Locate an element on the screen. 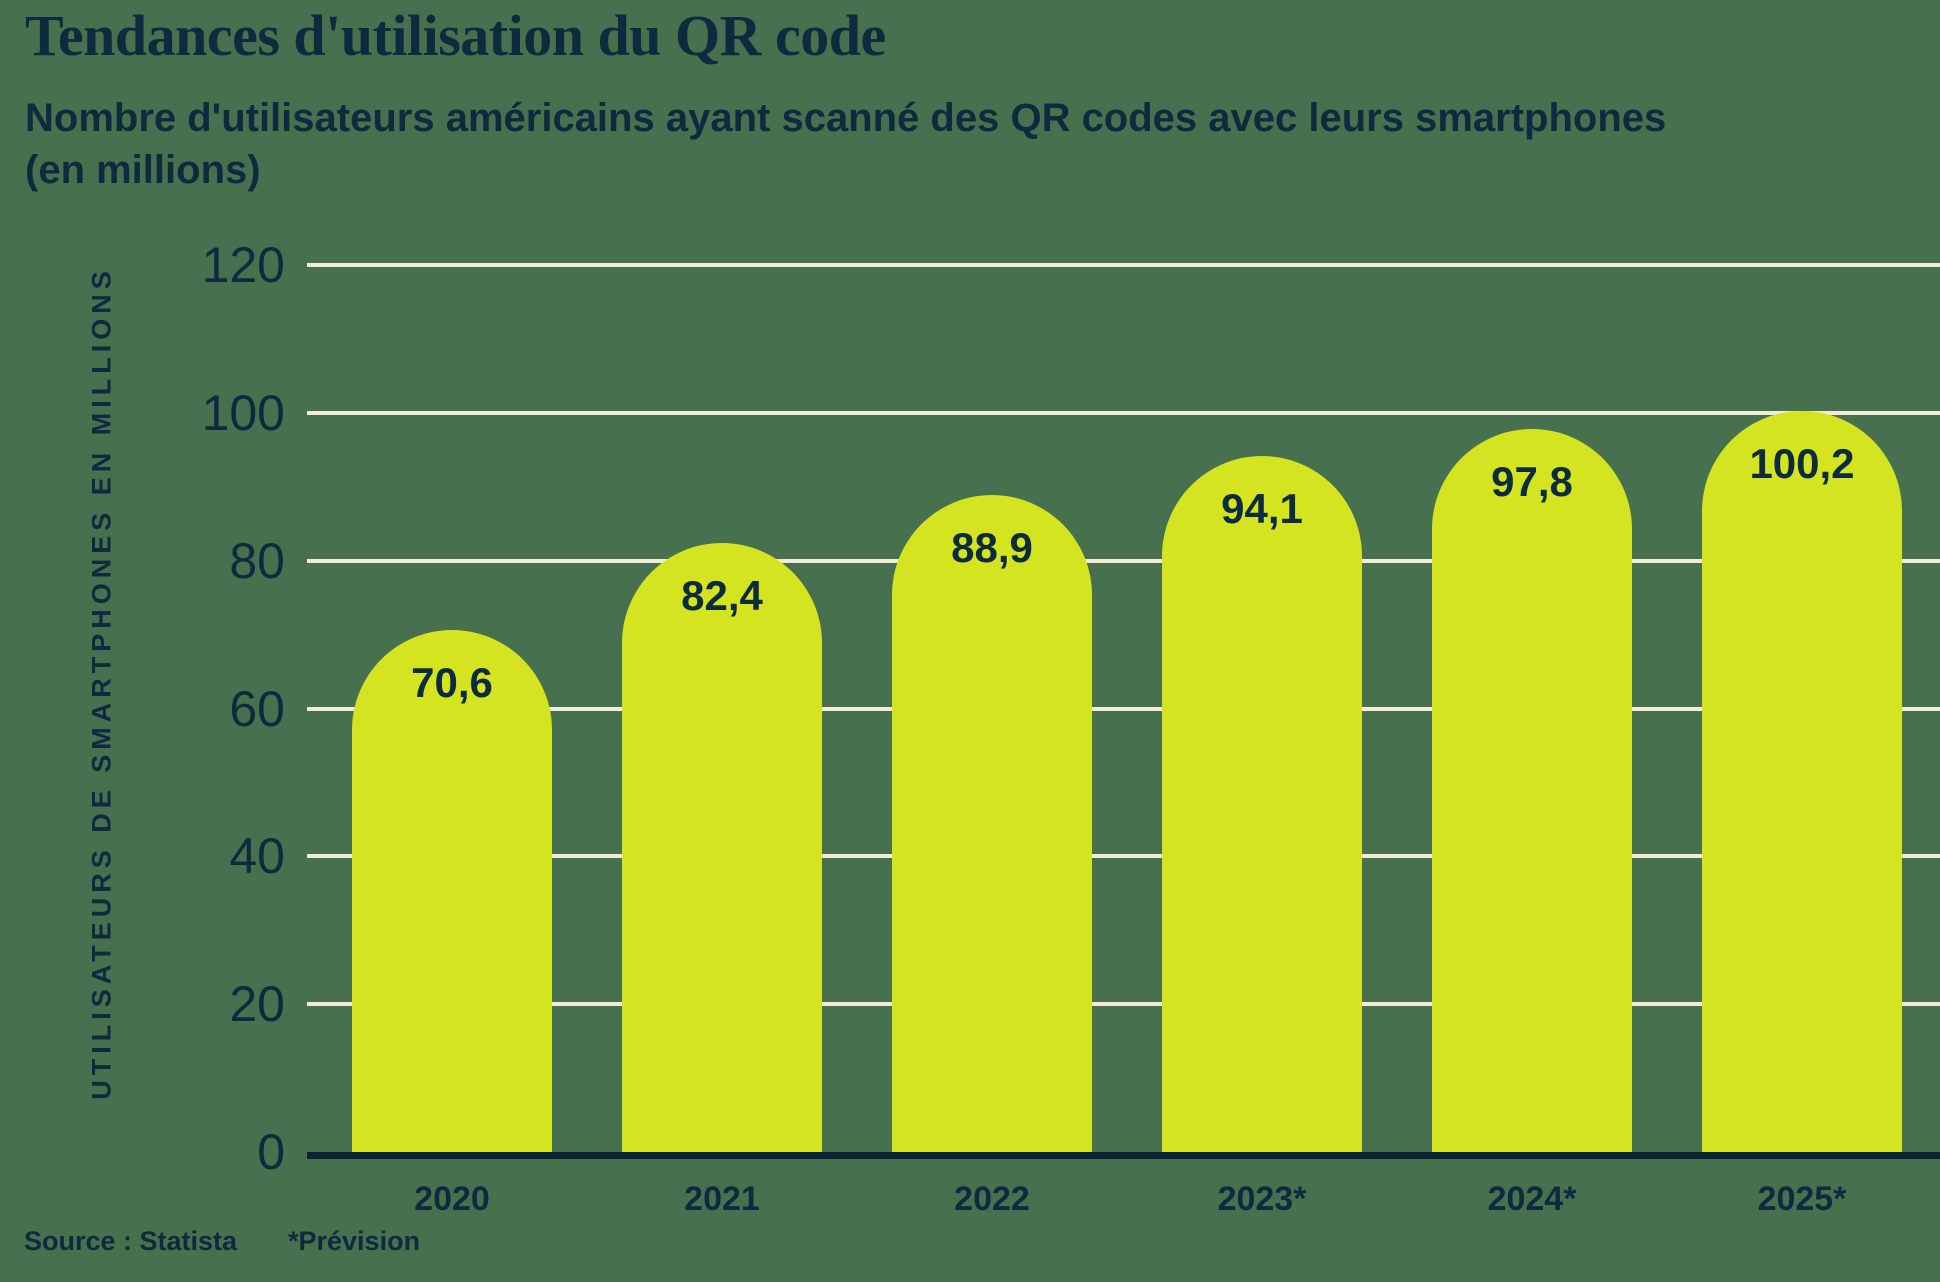 The height and width of the screenshot is (1282, 1940). x-axis-label-2022: 2022 is located at coordinates (992, 1199).